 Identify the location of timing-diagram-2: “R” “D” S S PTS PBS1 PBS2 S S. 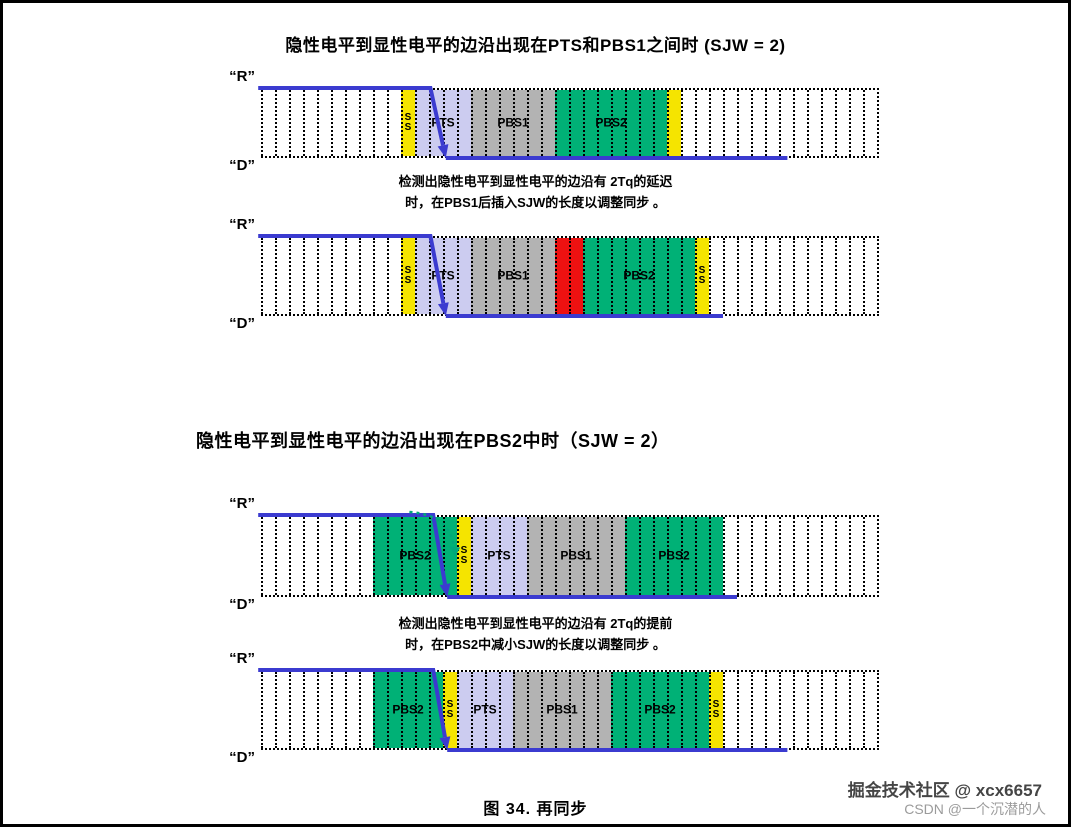
(535, 274).